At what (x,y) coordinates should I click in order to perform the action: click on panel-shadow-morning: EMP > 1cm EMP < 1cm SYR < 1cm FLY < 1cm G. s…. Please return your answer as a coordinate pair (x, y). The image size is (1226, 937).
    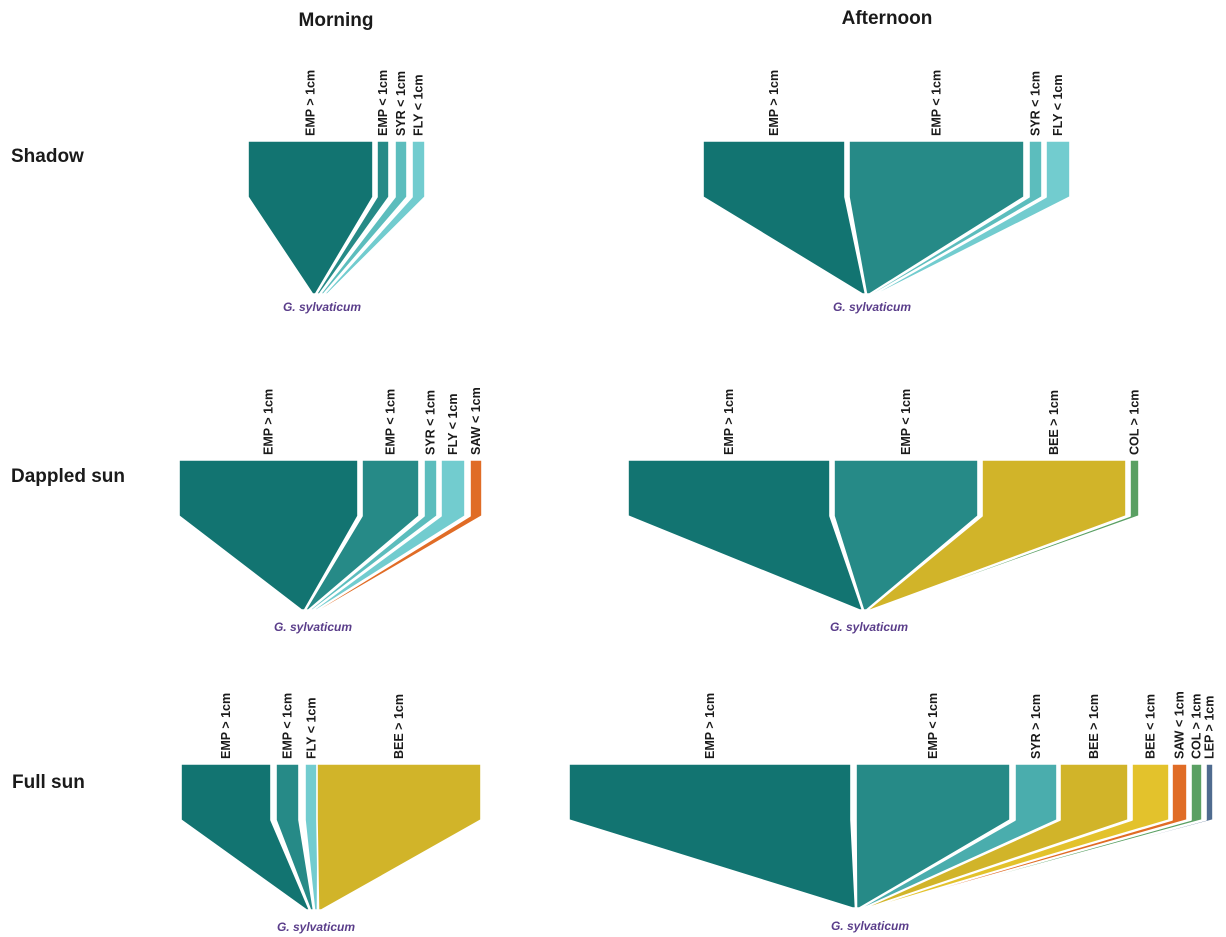
    Looking at the image, I should click on (337, 192).